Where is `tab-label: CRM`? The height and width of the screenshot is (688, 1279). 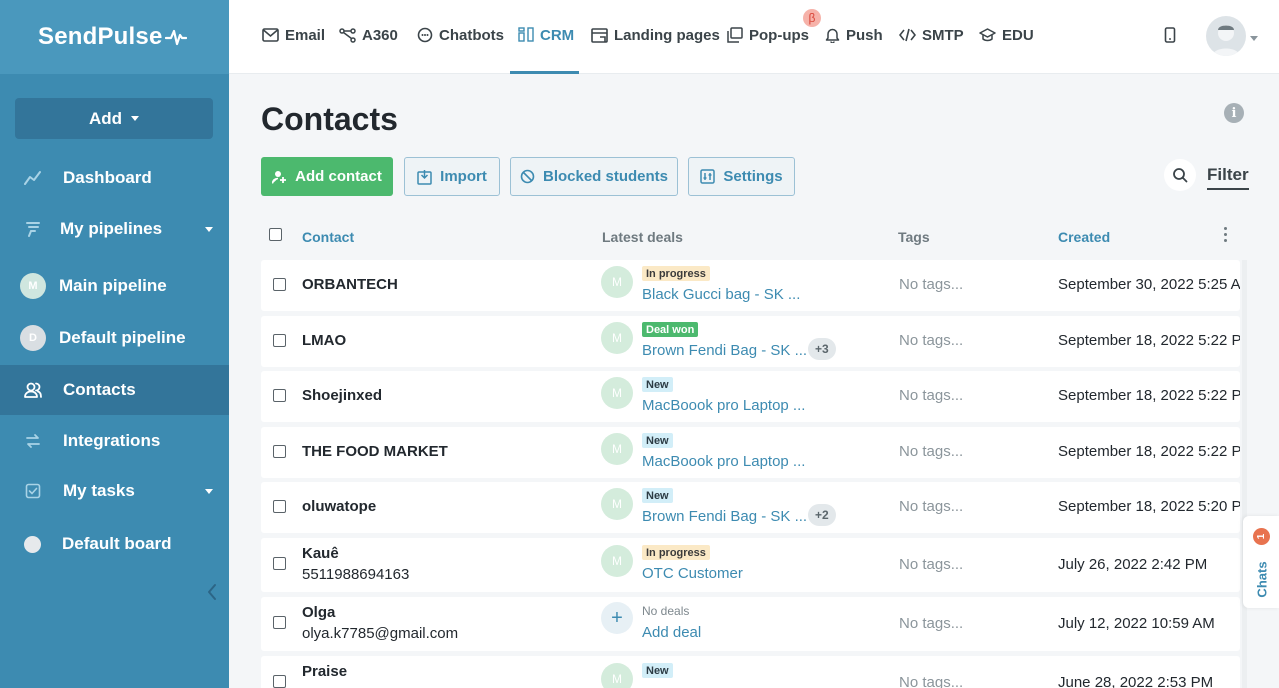
tab-label: CRM is located at coordinates (557, 35).